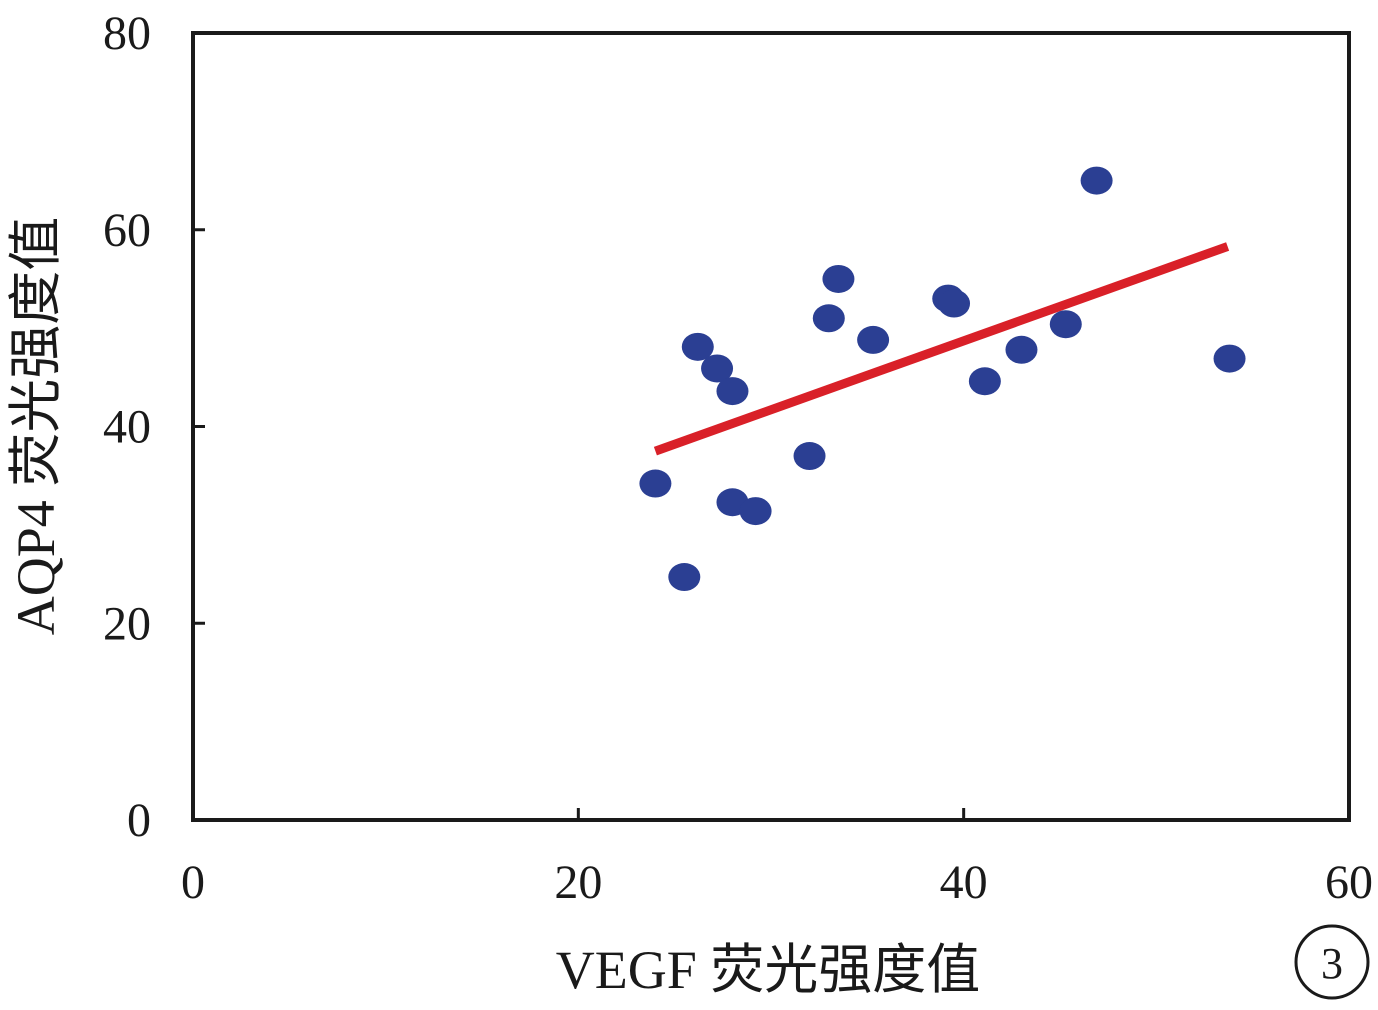 The height and width of the screenshot is (1010, 1378). Describe the element at coordinates (768, 970) in the screenshot. I see `x-axis-title: VEGF 荧光强度值` at that location.